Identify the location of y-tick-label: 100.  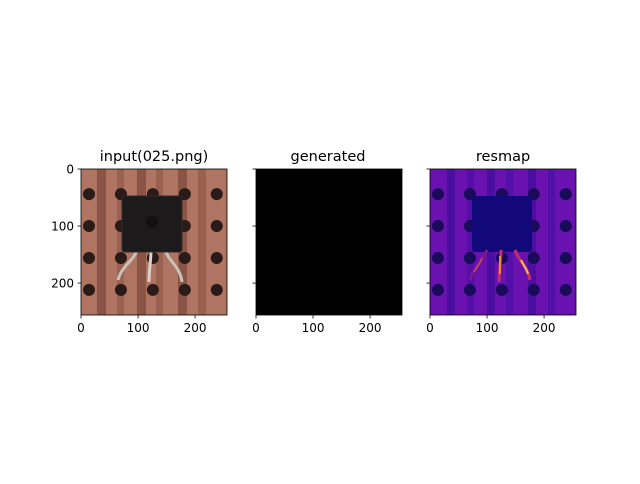
(62, 226).